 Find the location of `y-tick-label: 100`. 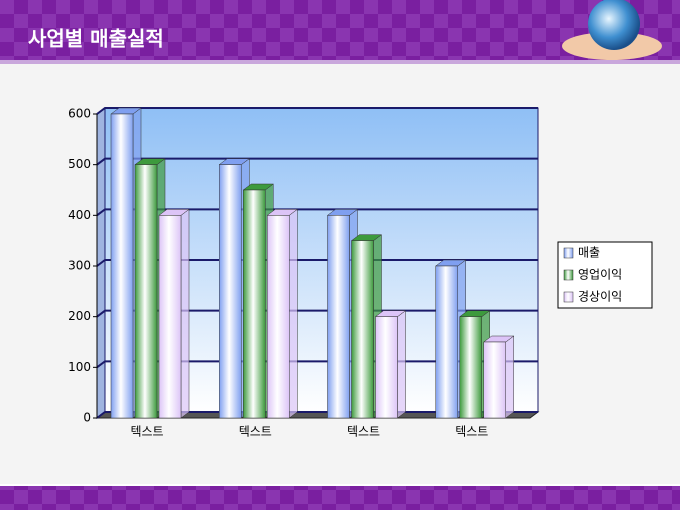

y-tick-label: 100 is located at coordinates (79, 367).